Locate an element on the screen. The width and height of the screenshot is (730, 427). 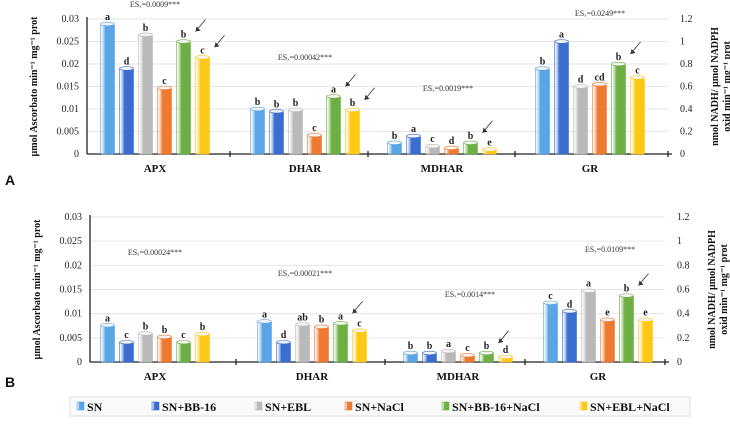
right-tick-label: 0 is located at coordinates (679, 362).